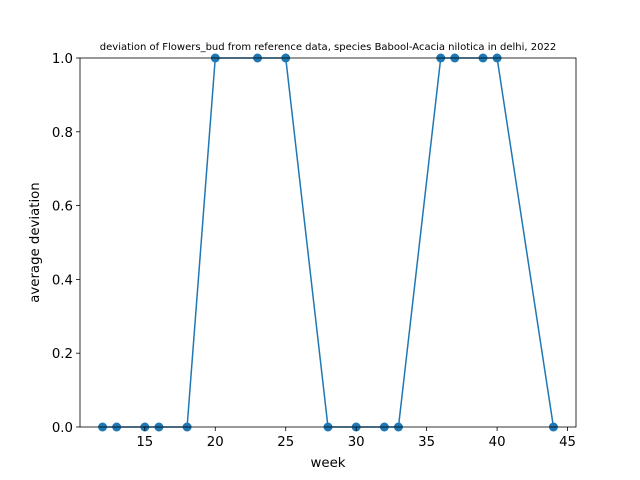  Describe the element at coordinates (62, 428) in the screenshot. I see `y-tick-label: 0.0` at that location.